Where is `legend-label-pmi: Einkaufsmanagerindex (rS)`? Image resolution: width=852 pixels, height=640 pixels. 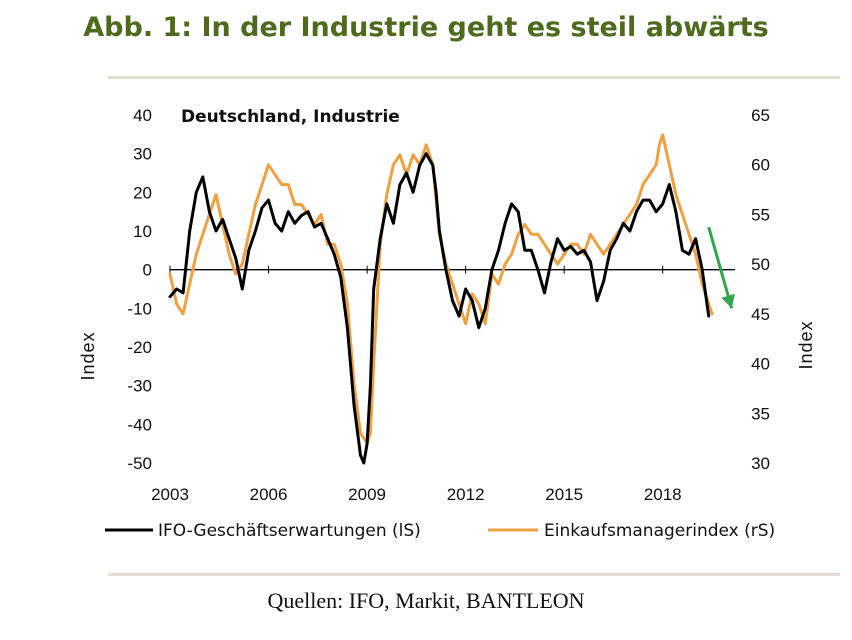 legend-label-pmi: Einkaufsmanagerindex (rS) is located at coordinates (659, 531).